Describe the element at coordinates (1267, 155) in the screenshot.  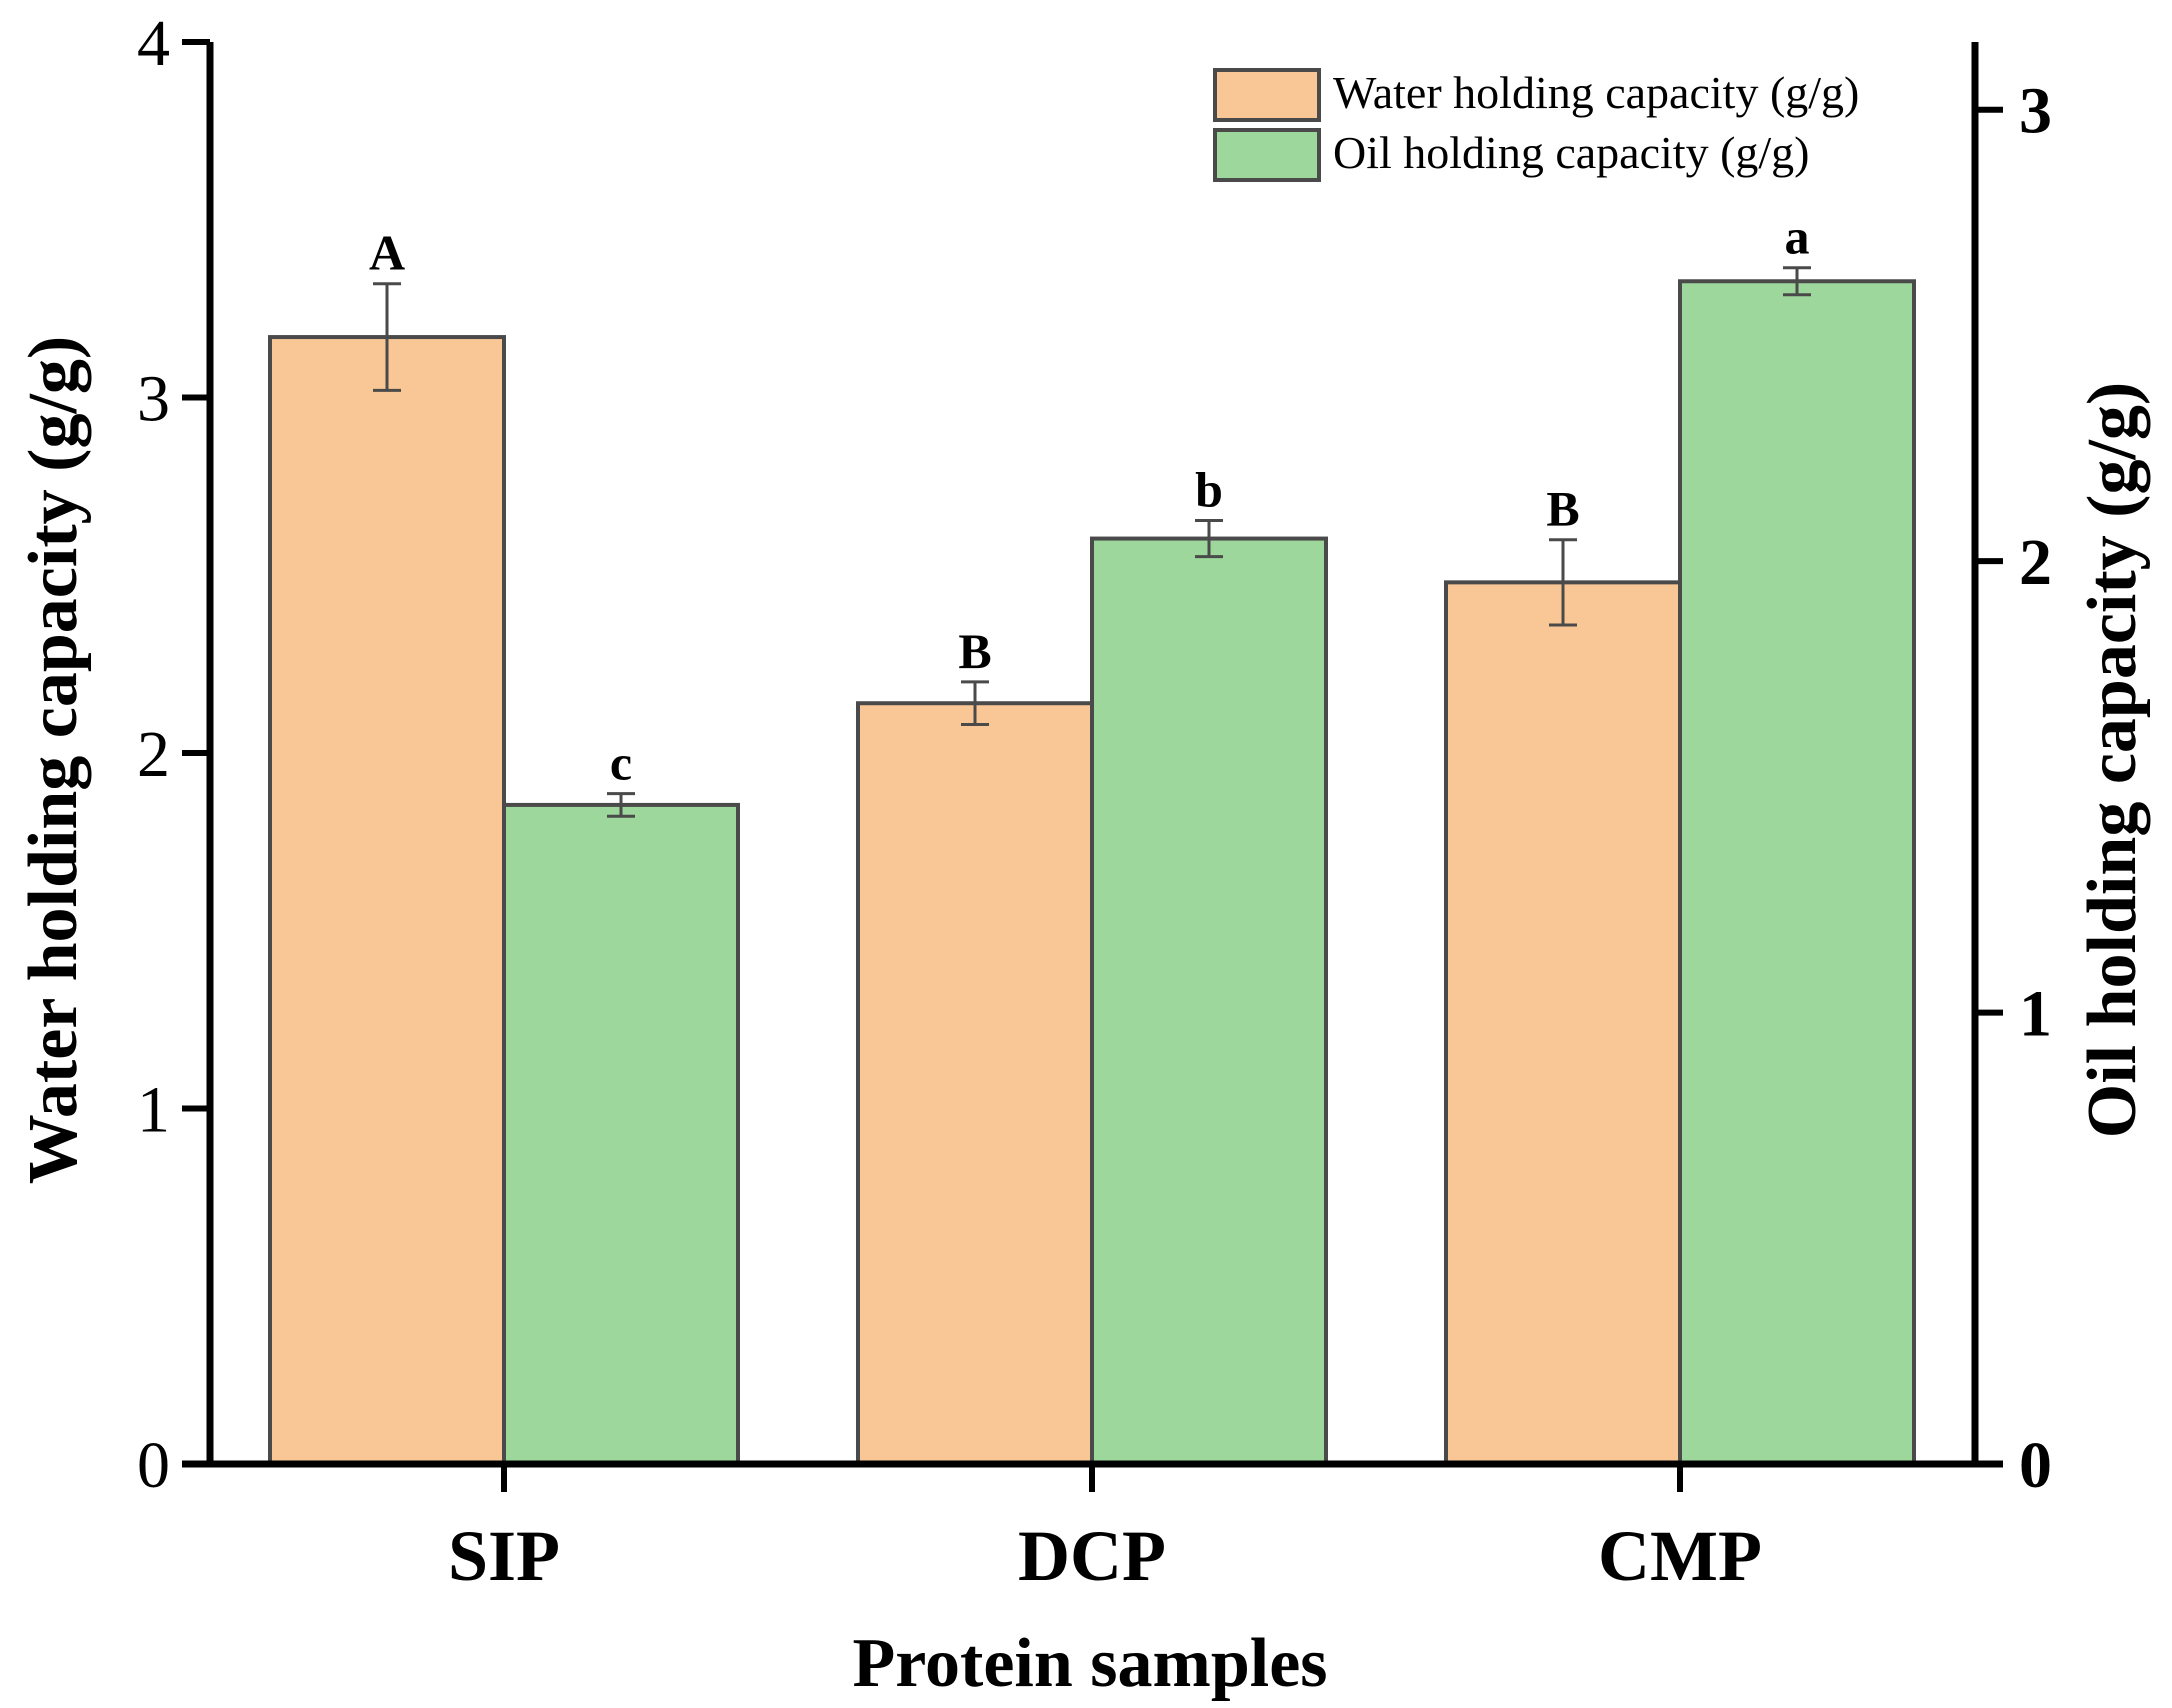
I see `legend-swatch-oil` at that location.